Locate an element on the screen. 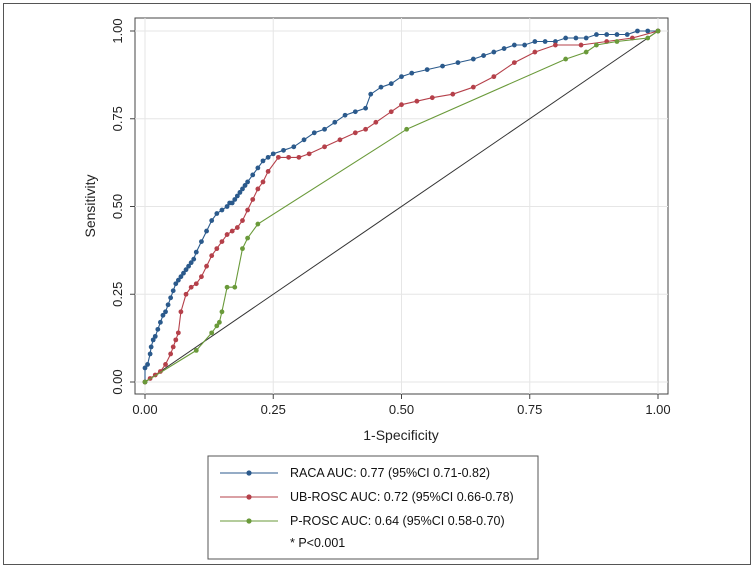  x-tick-label-4: 1.00 is located at coordinates (657, 409).